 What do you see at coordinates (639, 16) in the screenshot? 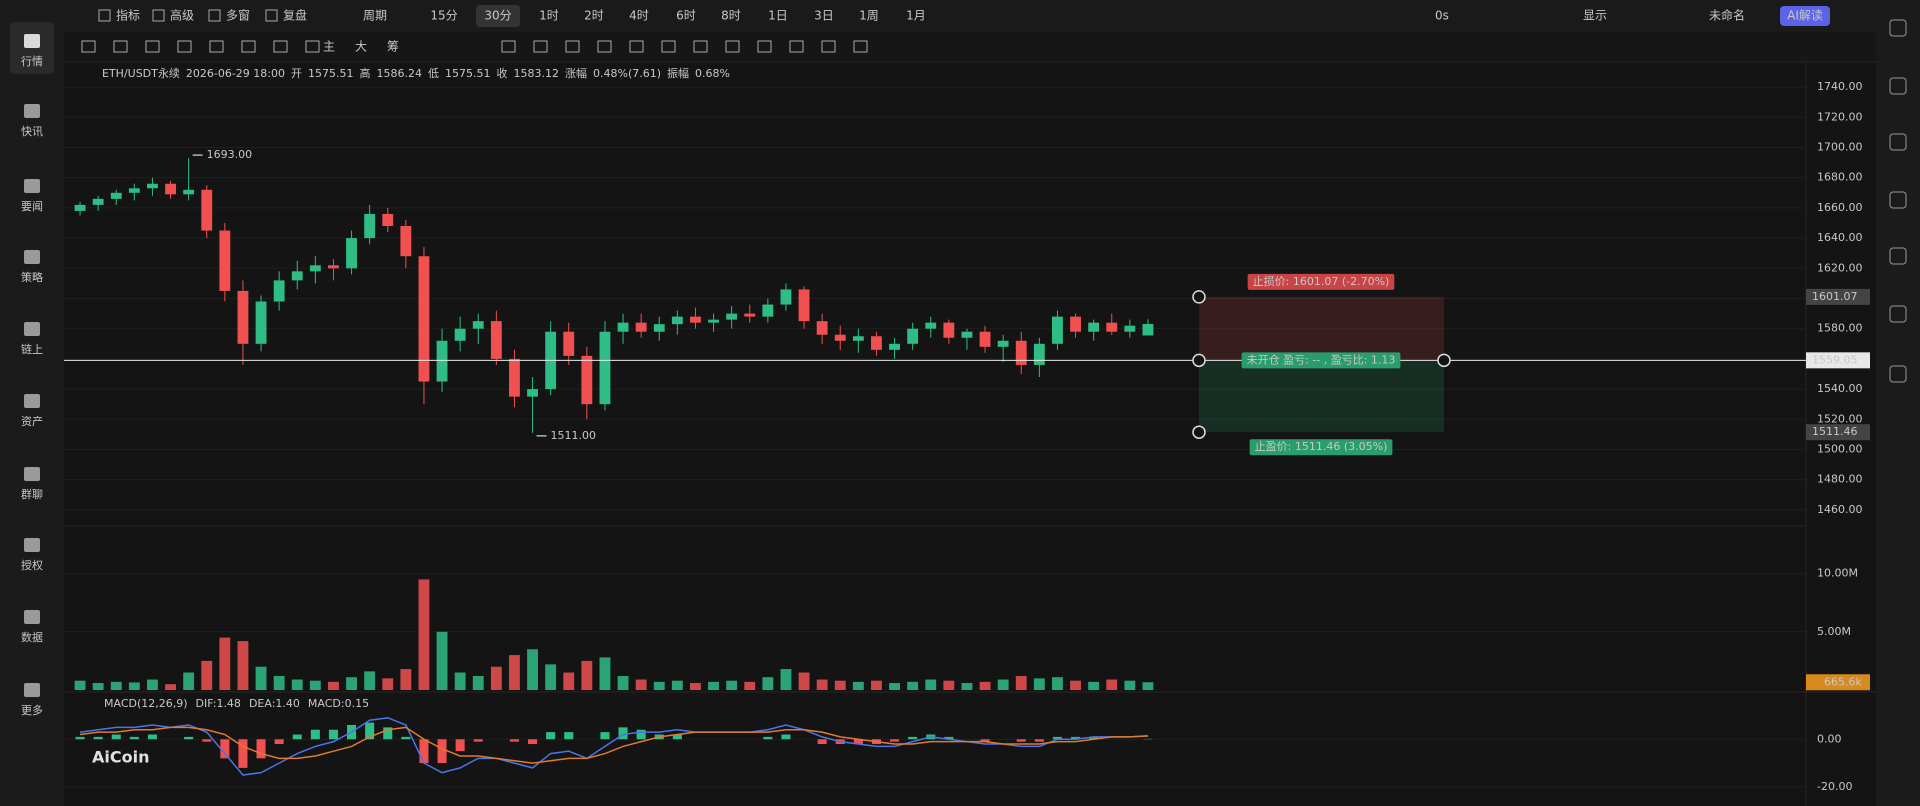
I see `interval-button: 4时` at bounding box center [639, 16].